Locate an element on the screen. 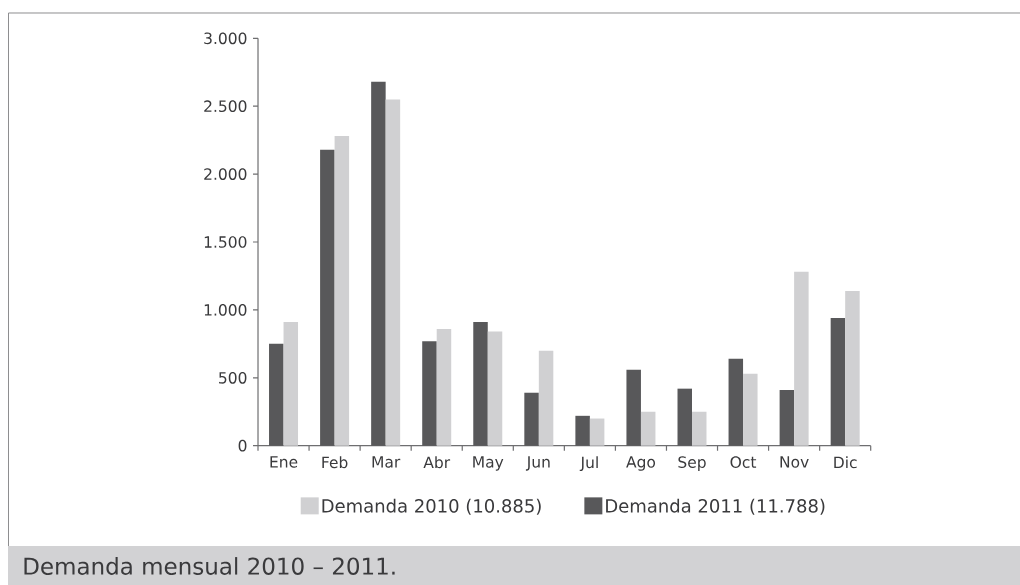 The image size is (1020, 585). x-tick-label: Mar is located at coordinates (386, 462).